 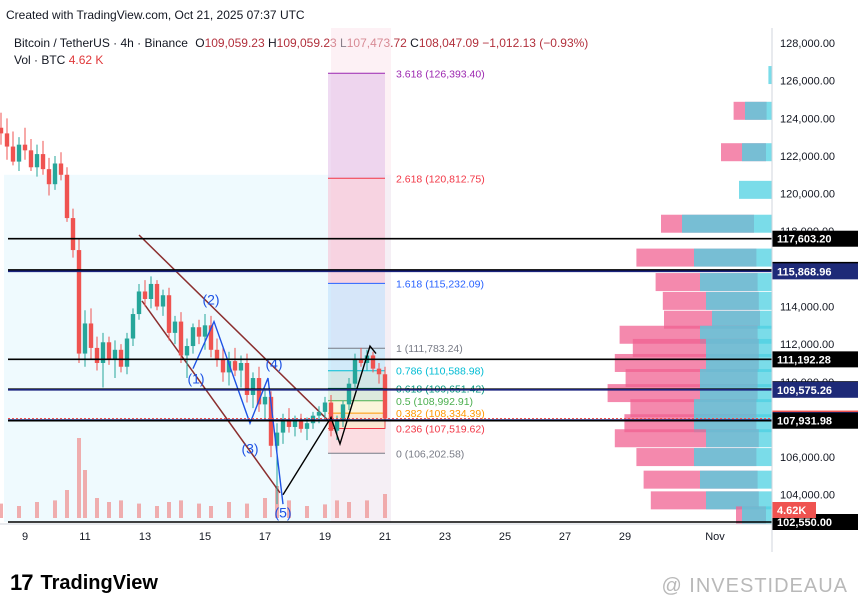 What do you see at coordinates (99, 582) in the screenshot?
I see `brand-name: TradingView` at bounding box center [99, 582].